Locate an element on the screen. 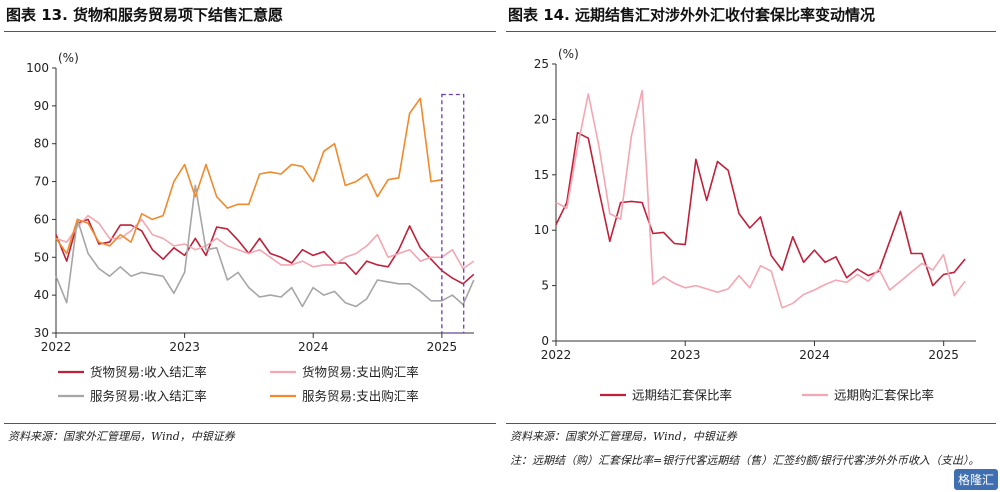 The width and height of the screenshot is (1000, 492). y-tick-label: 15 is located at coordinates (541, 175).